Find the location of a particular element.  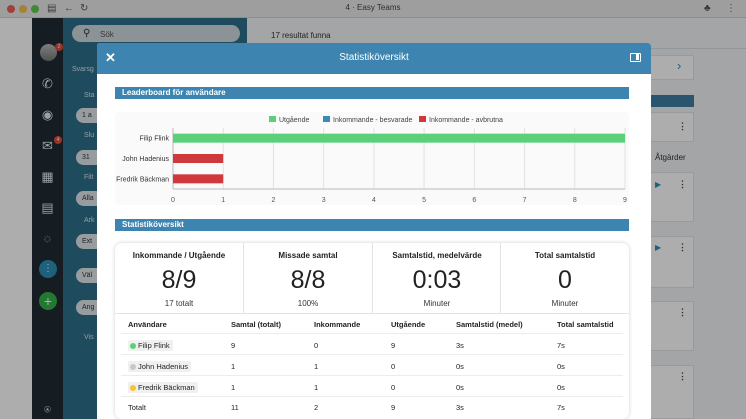

kpi-value: 8/9 is located at coordinates (179, 280).